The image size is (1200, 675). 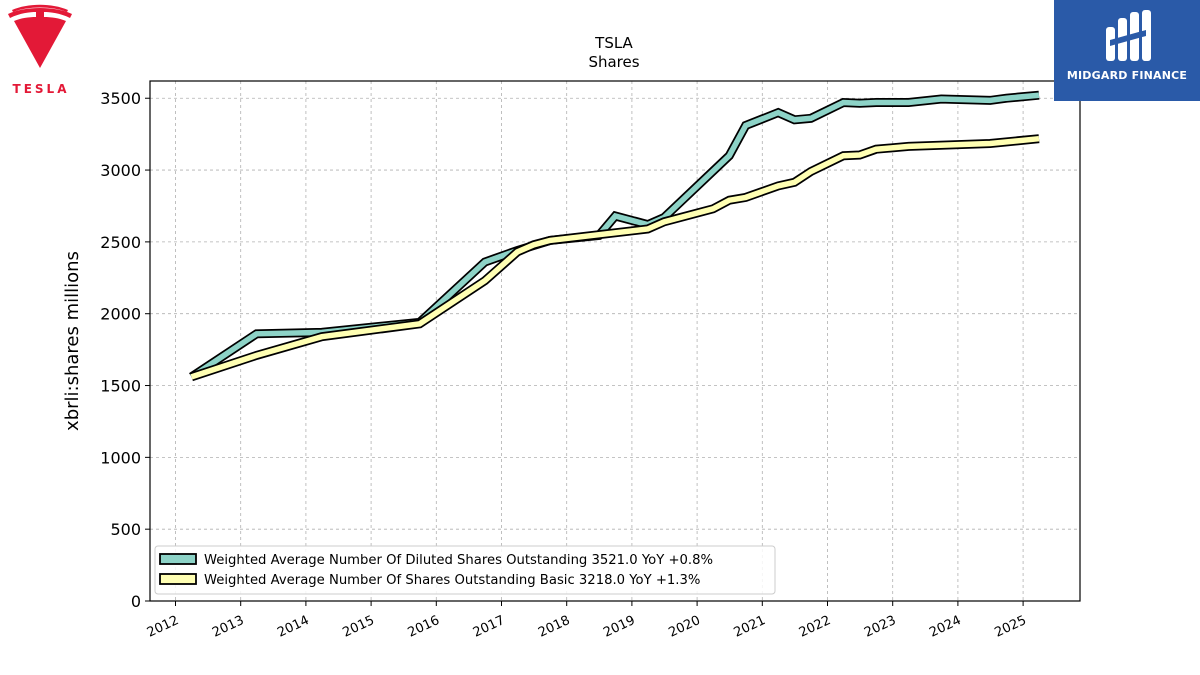 What do you see at coordinates (684, 627) in the screenshot?
I see `x-tick-label: 2020` at bounding box center [684, 627].